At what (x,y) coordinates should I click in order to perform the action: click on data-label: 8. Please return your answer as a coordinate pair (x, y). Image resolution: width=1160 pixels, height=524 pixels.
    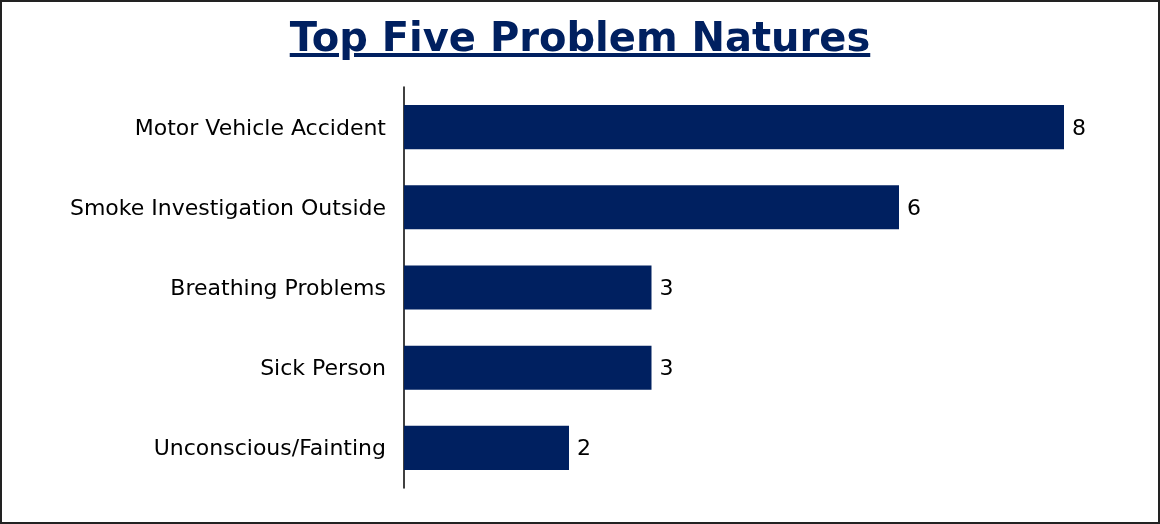
    Looking at the image, I should click on (1079, 127).